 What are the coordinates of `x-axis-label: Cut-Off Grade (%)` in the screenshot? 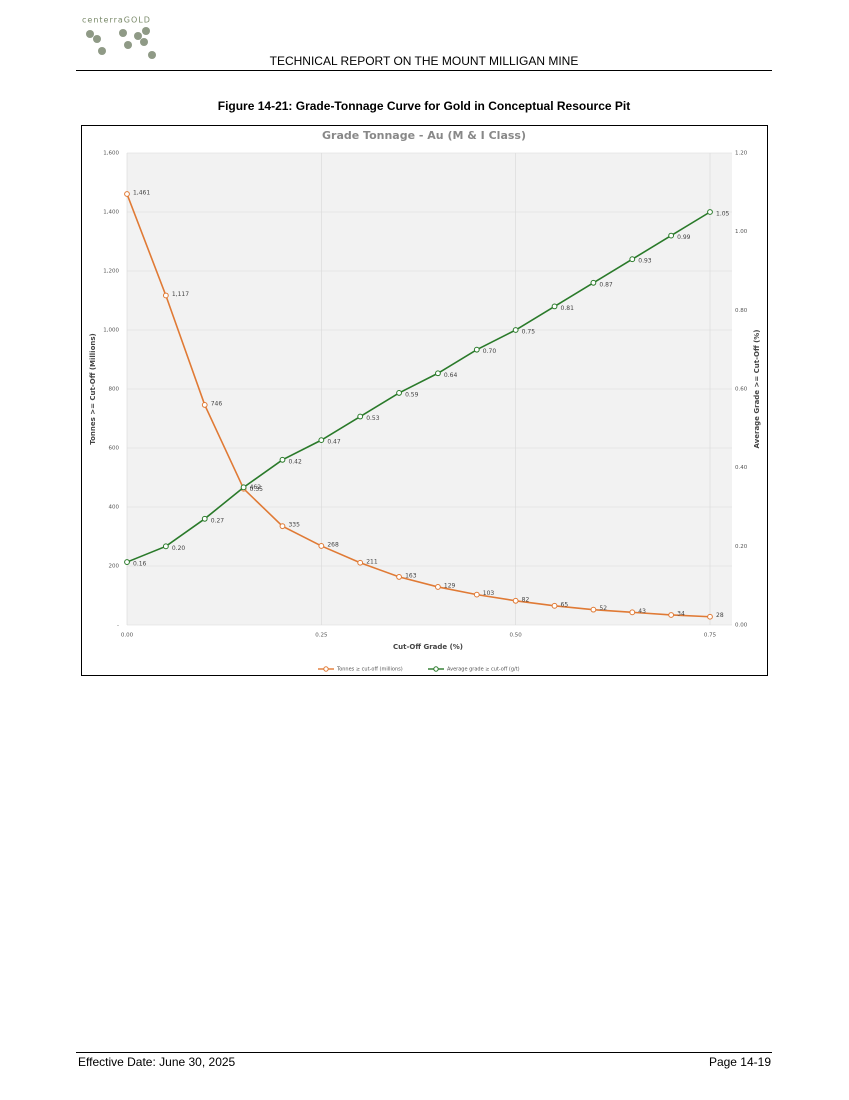 It's located at (428, 647).